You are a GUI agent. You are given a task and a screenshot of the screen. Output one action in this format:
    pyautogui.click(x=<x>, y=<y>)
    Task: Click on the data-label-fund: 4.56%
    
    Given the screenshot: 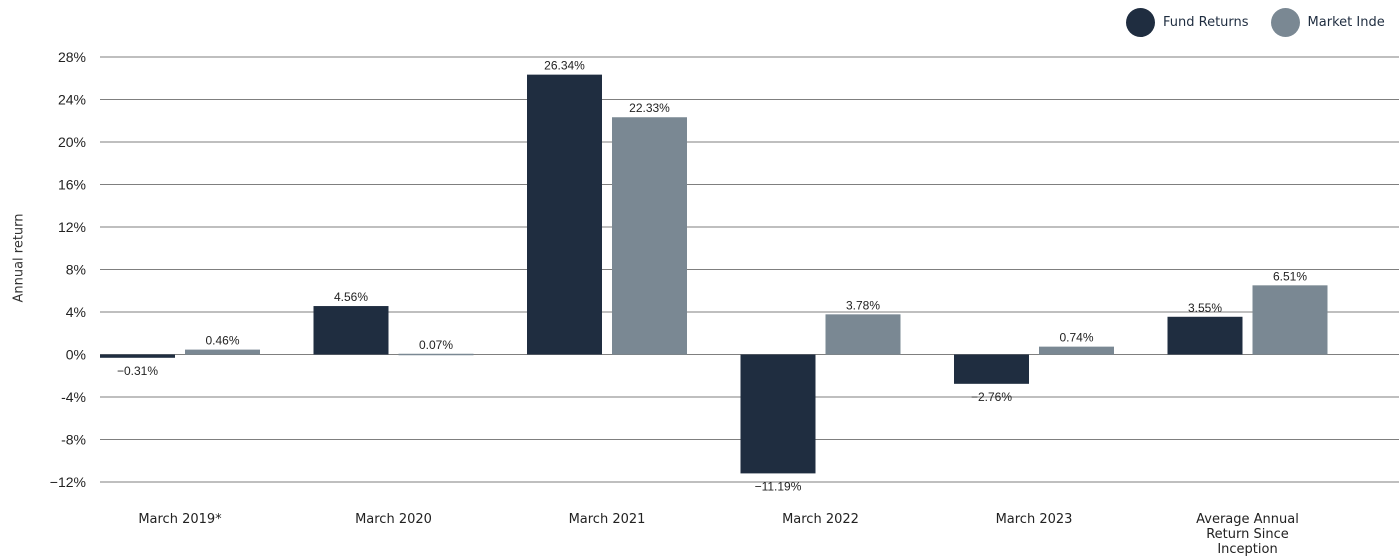 What is the action you would take?
    pyautogui.click(x=351, y=297)
    